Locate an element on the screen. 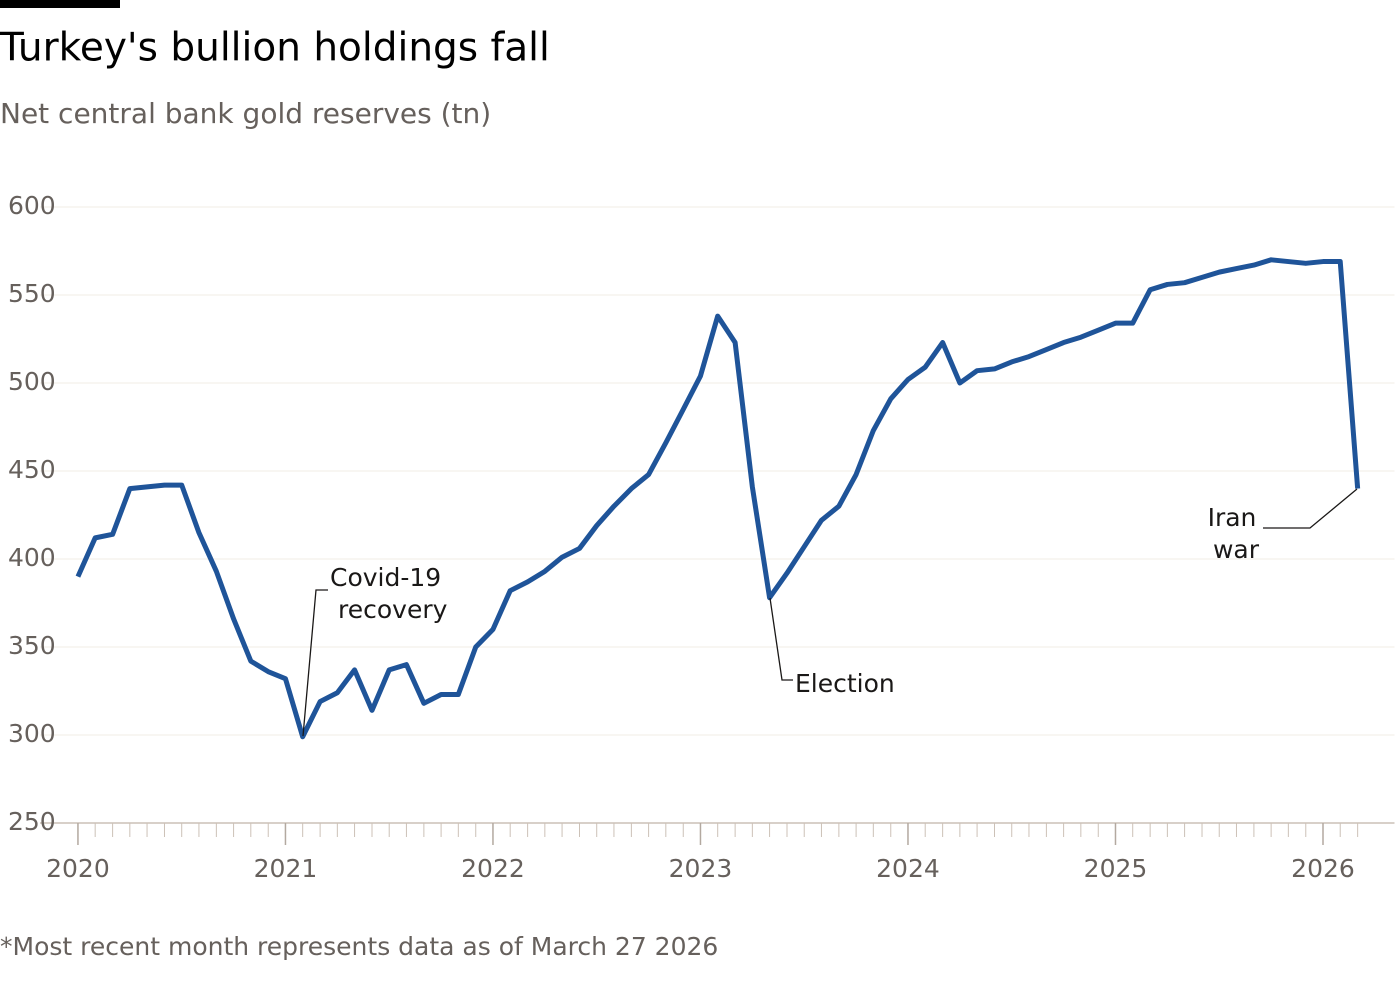  chart-subtitle: Net central bank gold reserves (tn) is located at coordinates (245, 113).